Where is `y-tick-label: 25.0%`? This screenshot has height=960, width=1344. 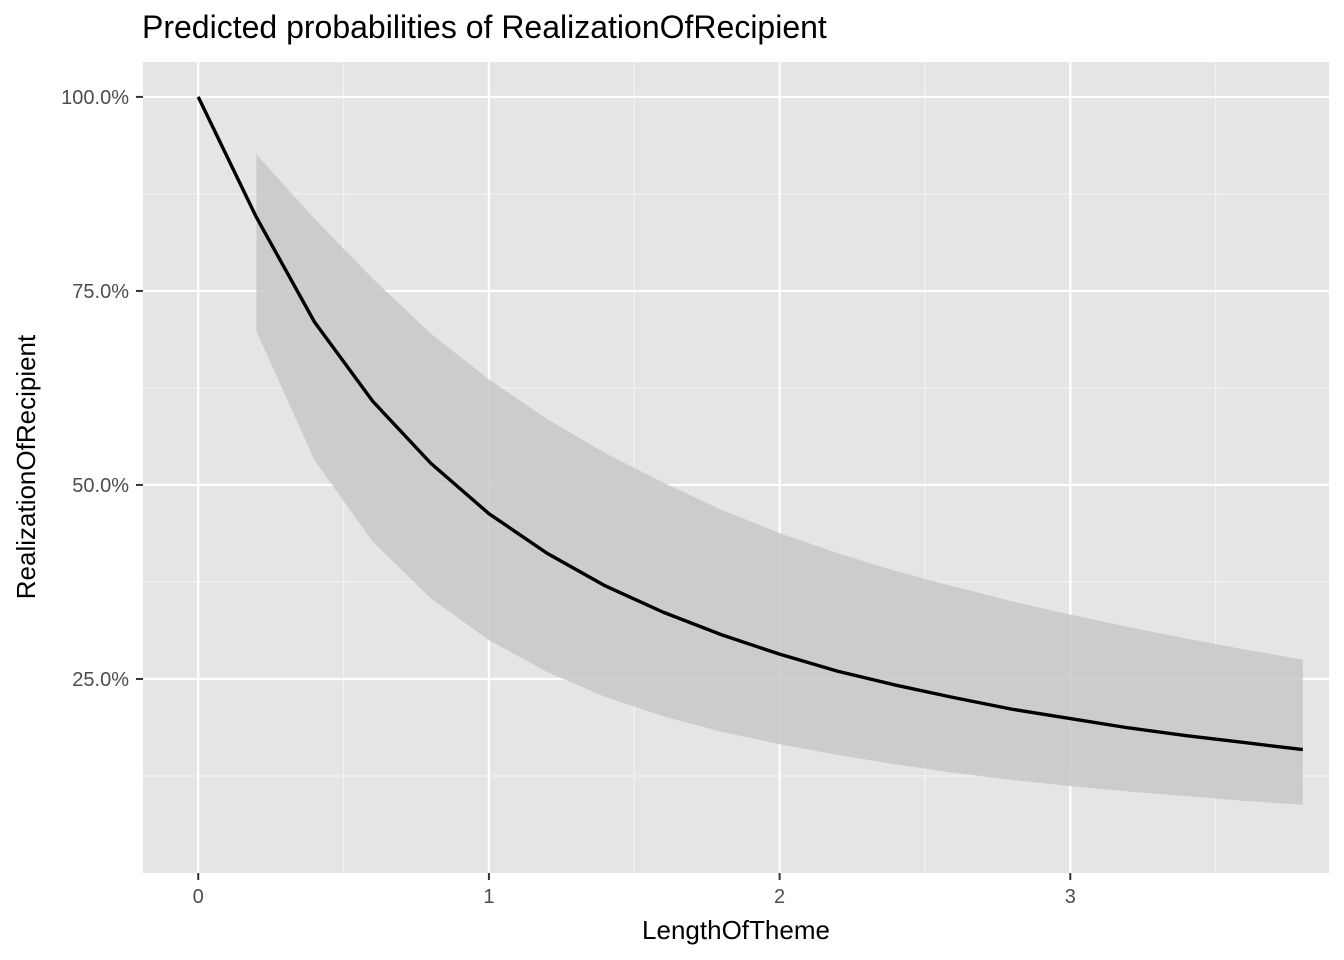 y-tick-label: 25.0% is located at coordinates (100, 680).